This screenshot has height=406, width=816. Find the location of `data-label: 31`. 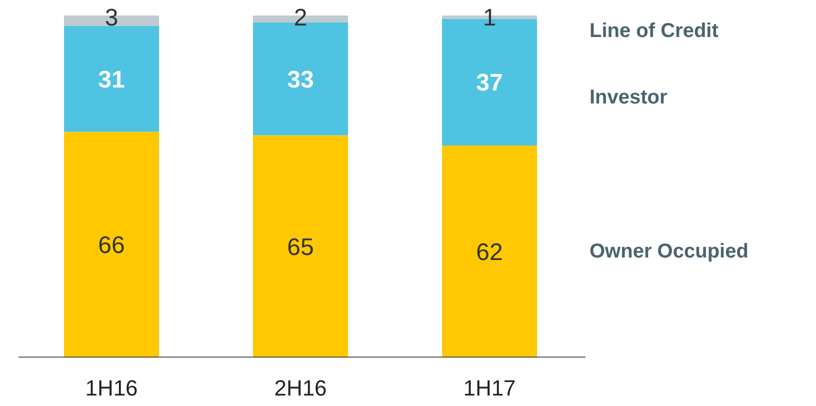

data-label: 31 is located at coordinates (111, 80).